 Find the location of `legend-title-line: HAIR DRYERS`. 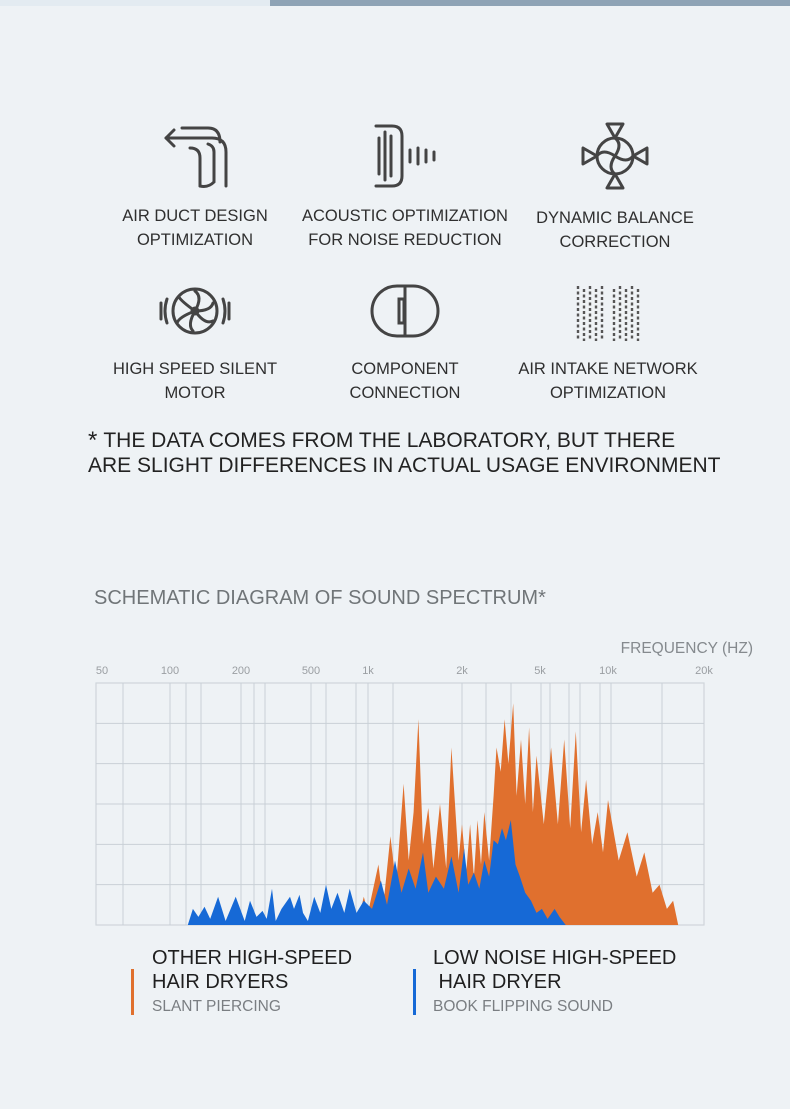

legend-title-line: HAIR DRYERS is located at coordinates (220, 982).